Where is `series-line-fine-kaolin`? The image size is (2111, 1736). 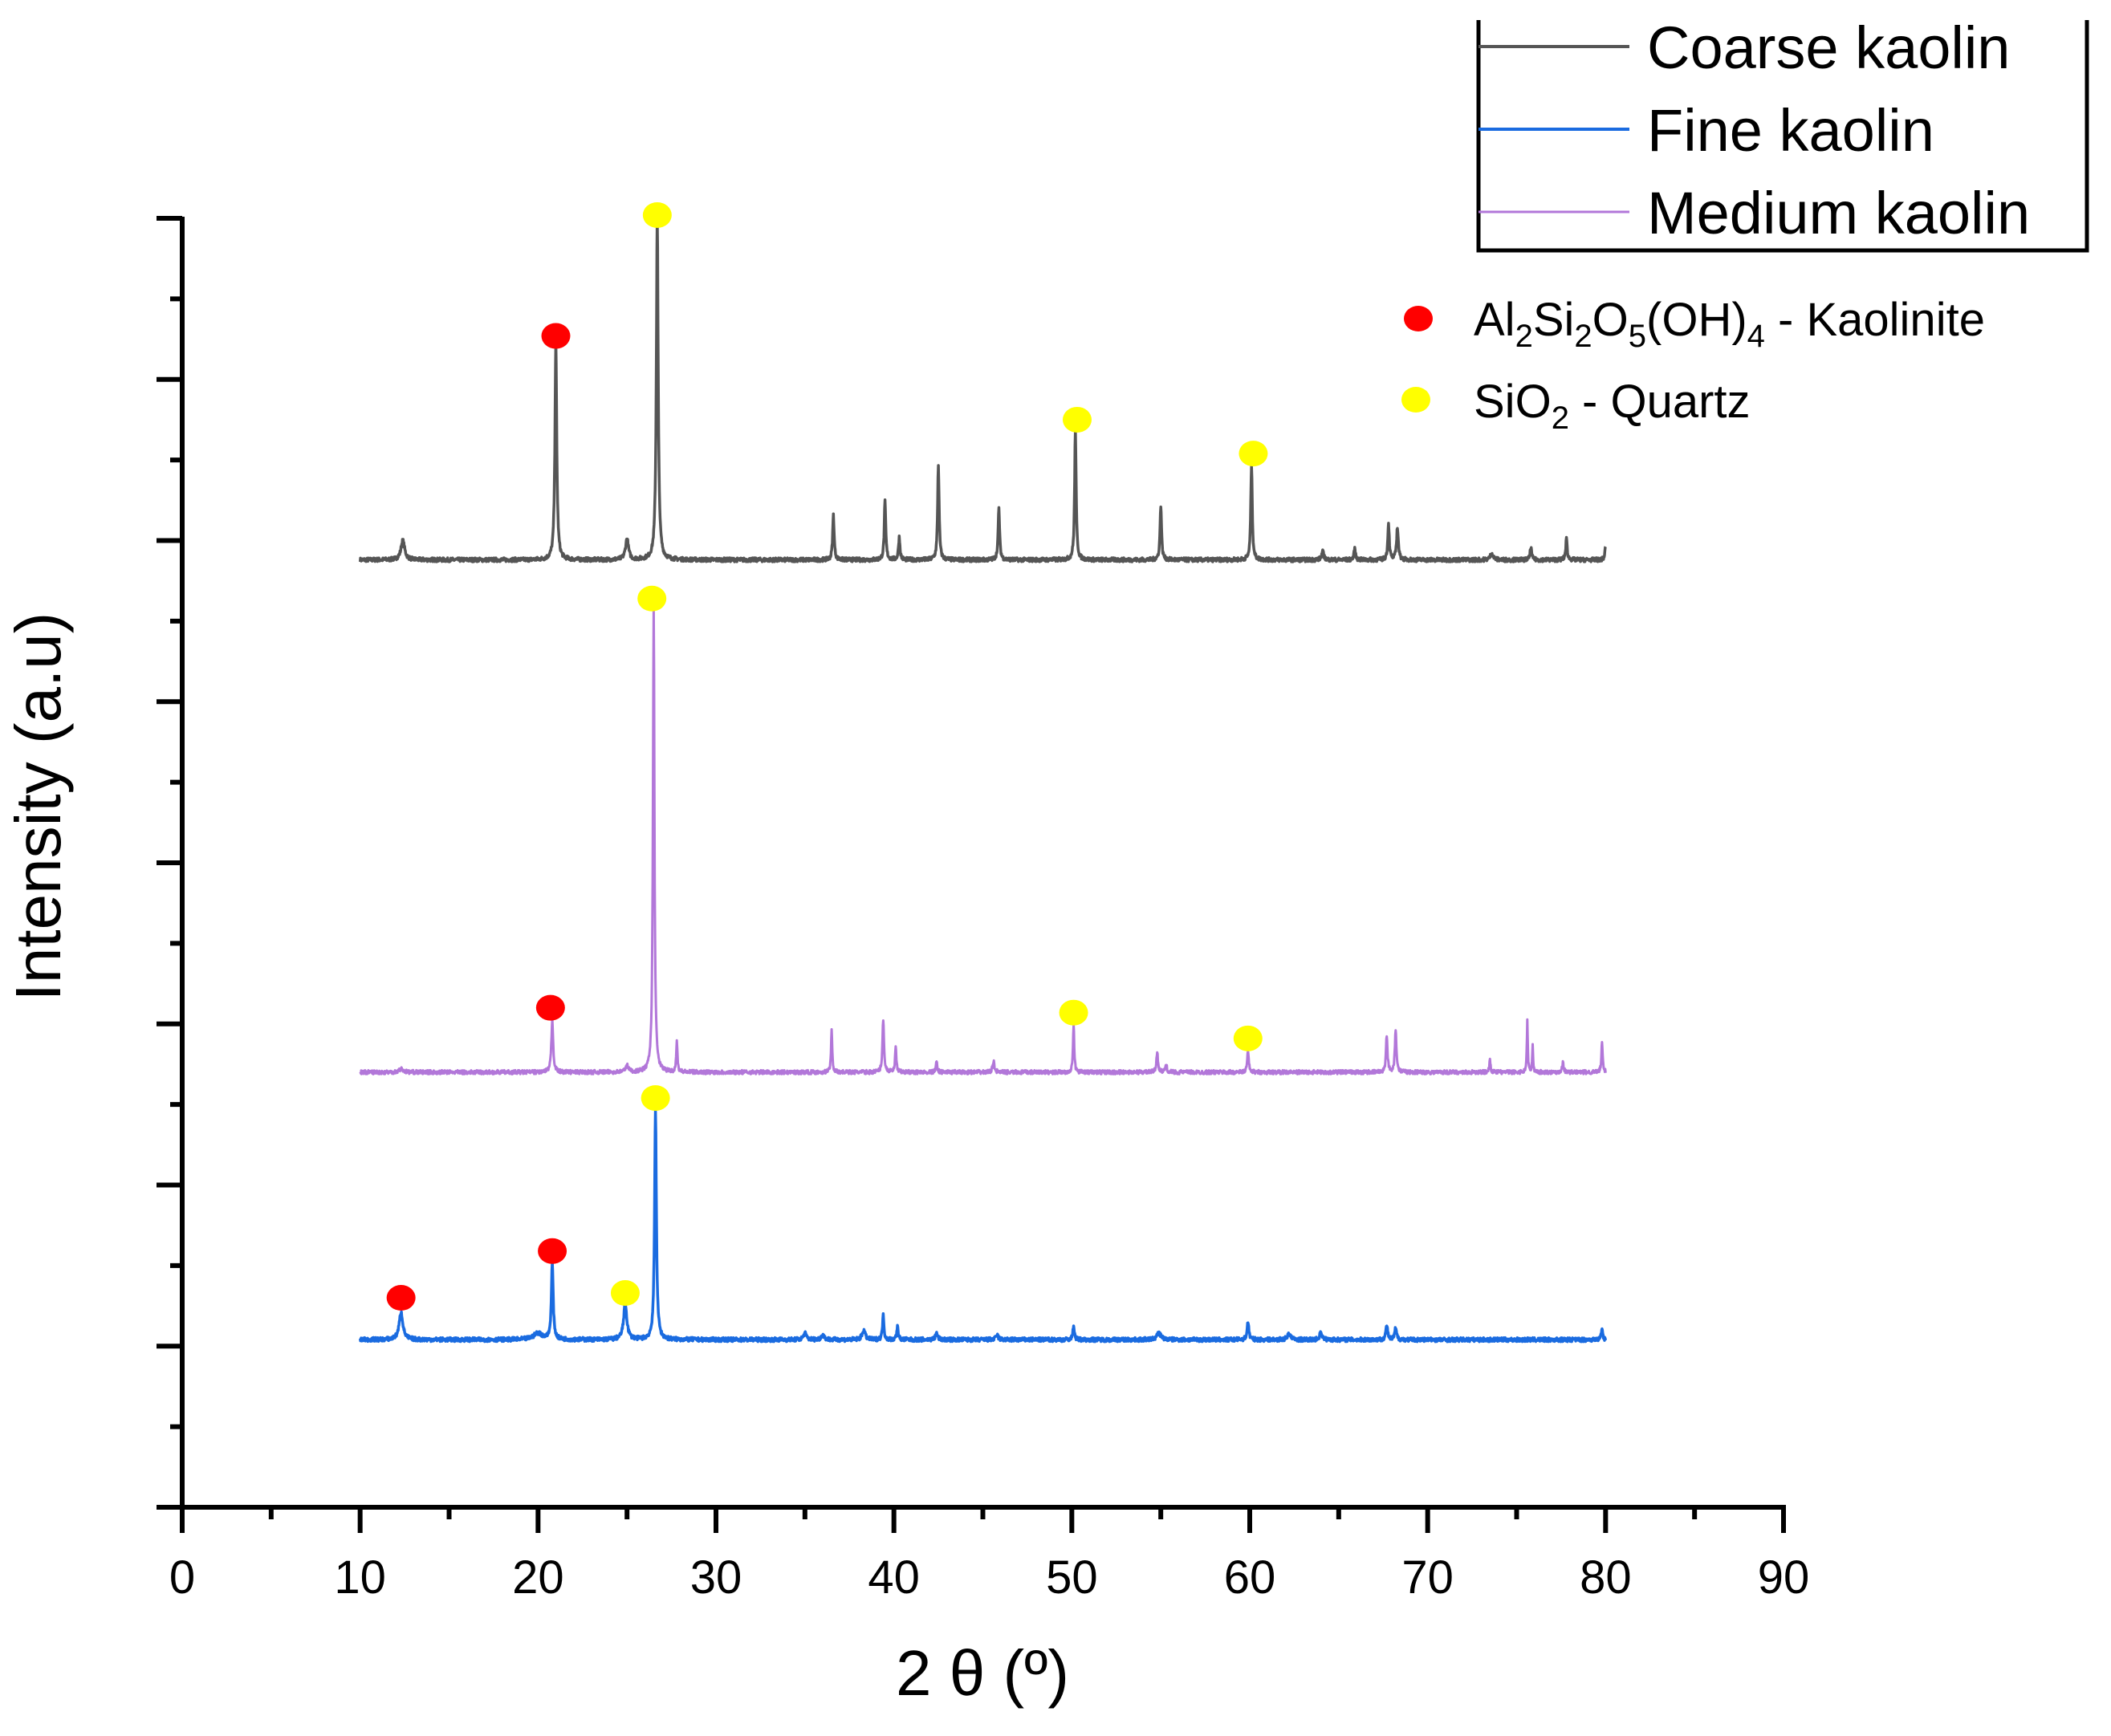 series-line-fine-kaolin is located at coordinates (983, 1226).